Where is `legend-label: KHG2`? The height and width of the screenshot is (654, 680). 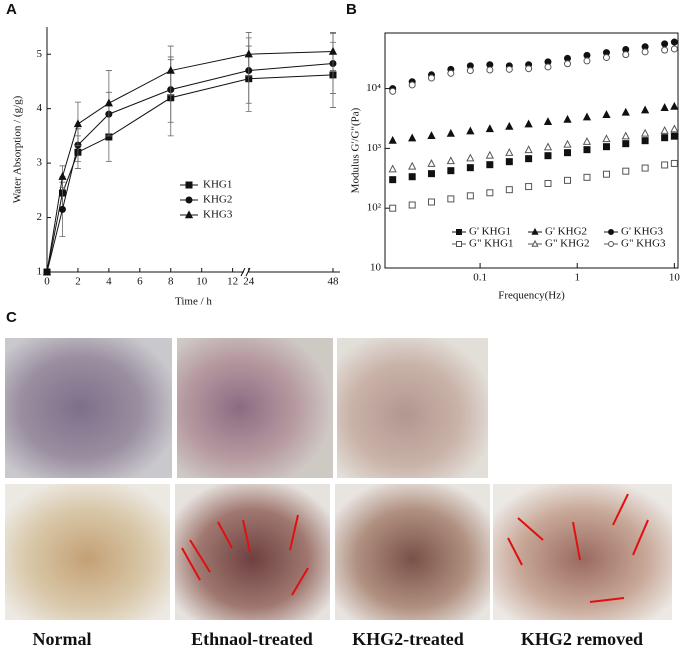
legend-label: KHG2 is located at coordinates (217, 200).